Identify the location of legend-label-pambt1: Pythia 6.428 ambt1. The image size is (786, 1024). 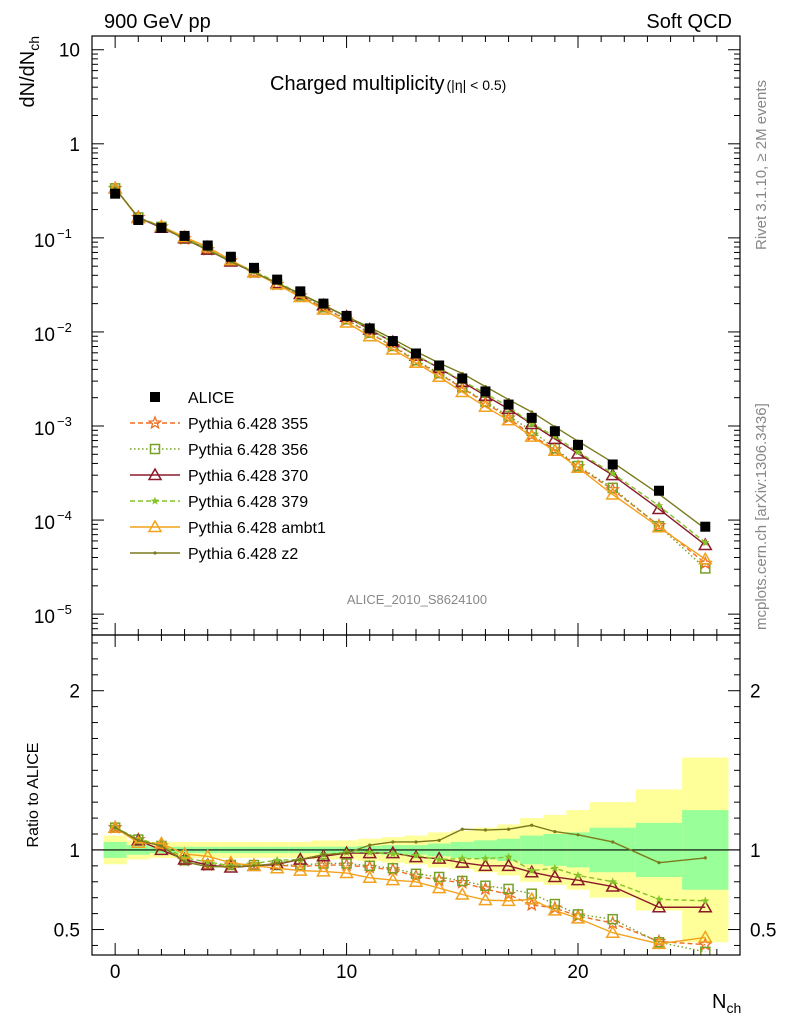
(257, 528).